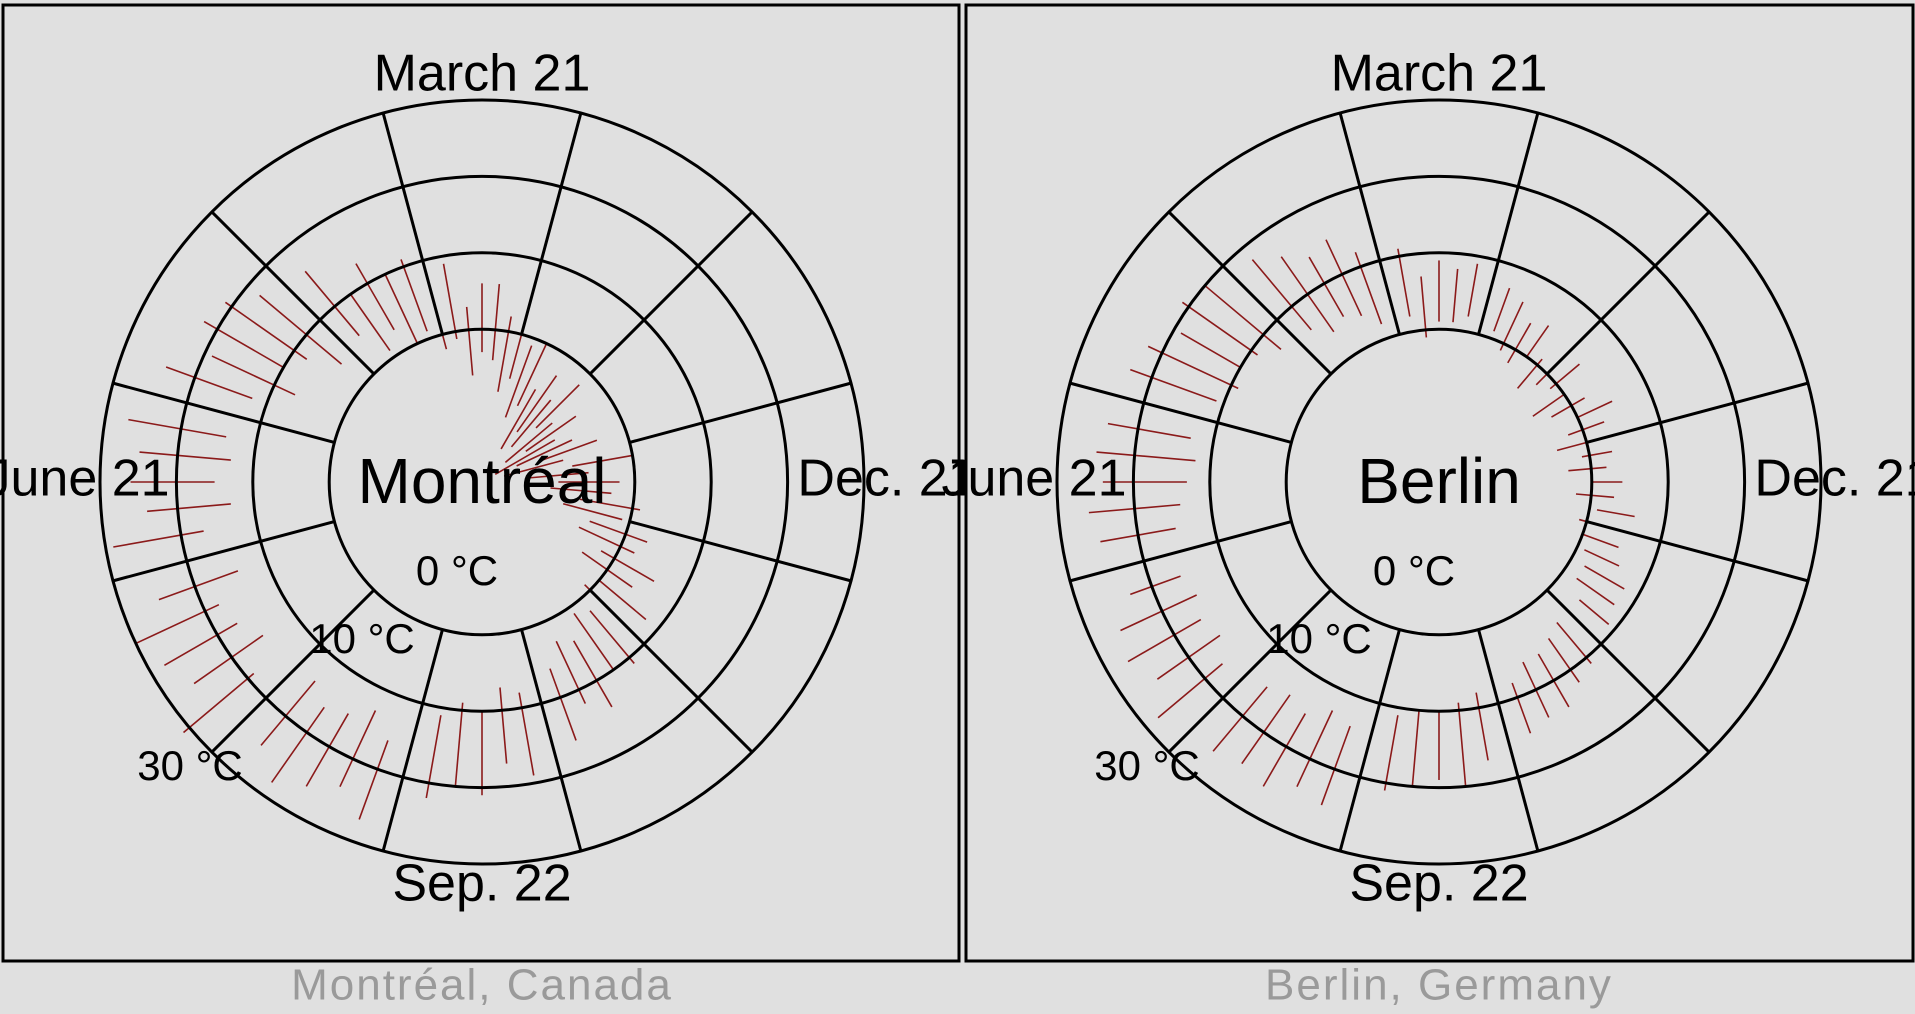 This screenshot has height=1014, width=1915. What do you see at coordinates (886, 479) in the screenshot?
I see `date-label: Dec. 21` at bounding box center [886, 479].